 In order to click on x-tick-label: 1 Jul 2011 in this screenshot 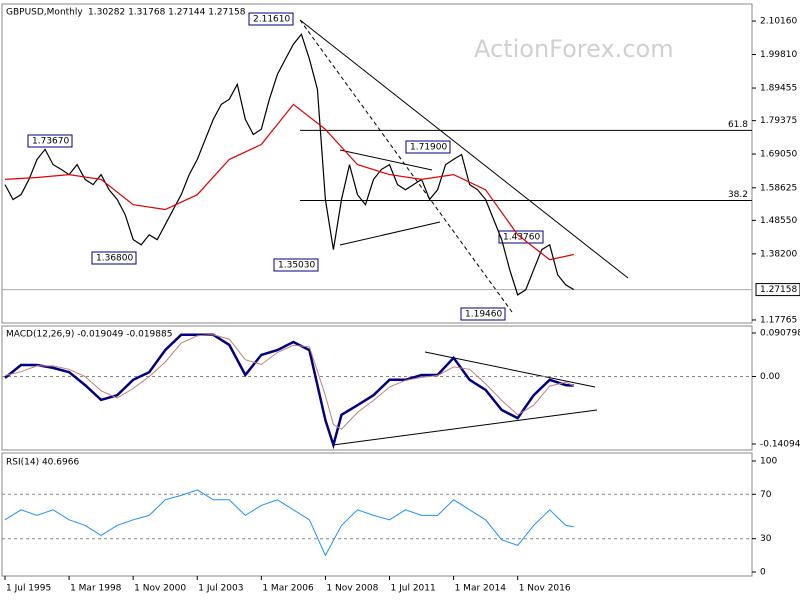, I will do `click(413, 589)`.